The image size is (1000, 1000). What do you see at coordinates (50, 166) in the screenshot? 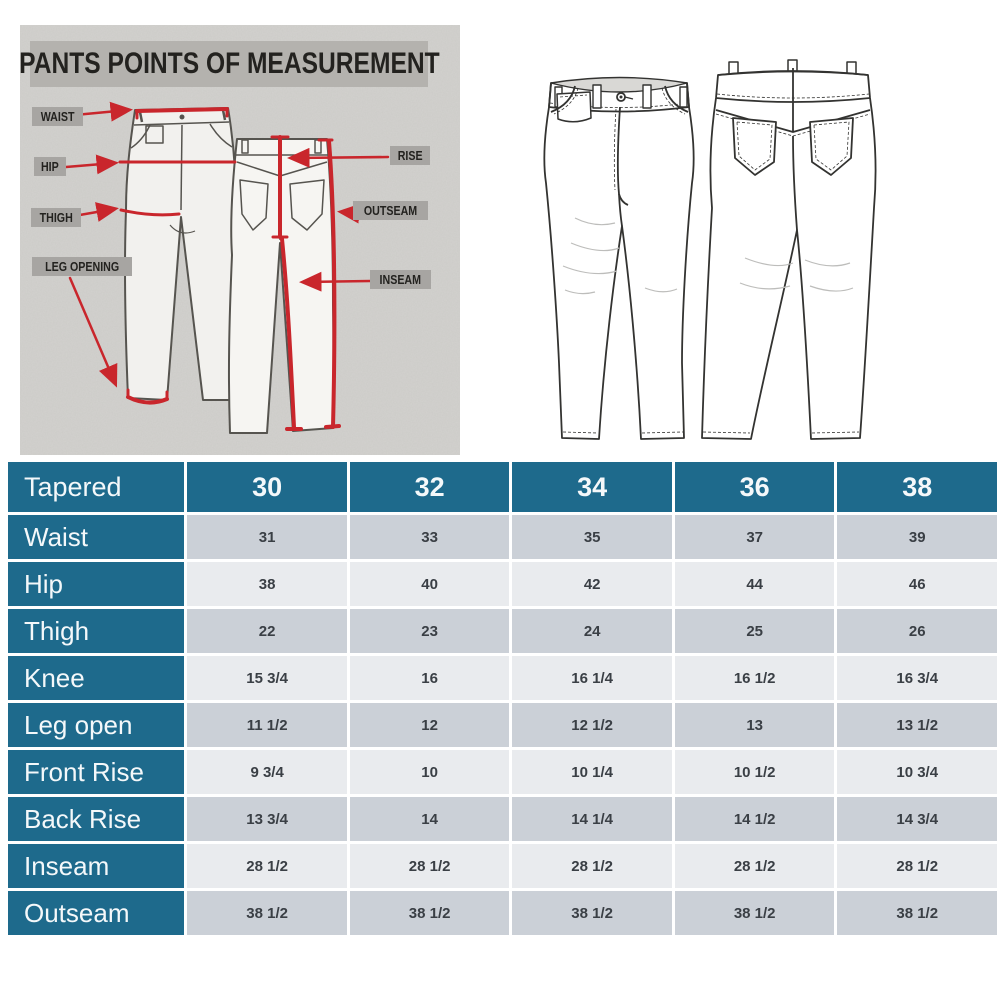
I see `hip-label: HIP` at bounding box center [50, 166].